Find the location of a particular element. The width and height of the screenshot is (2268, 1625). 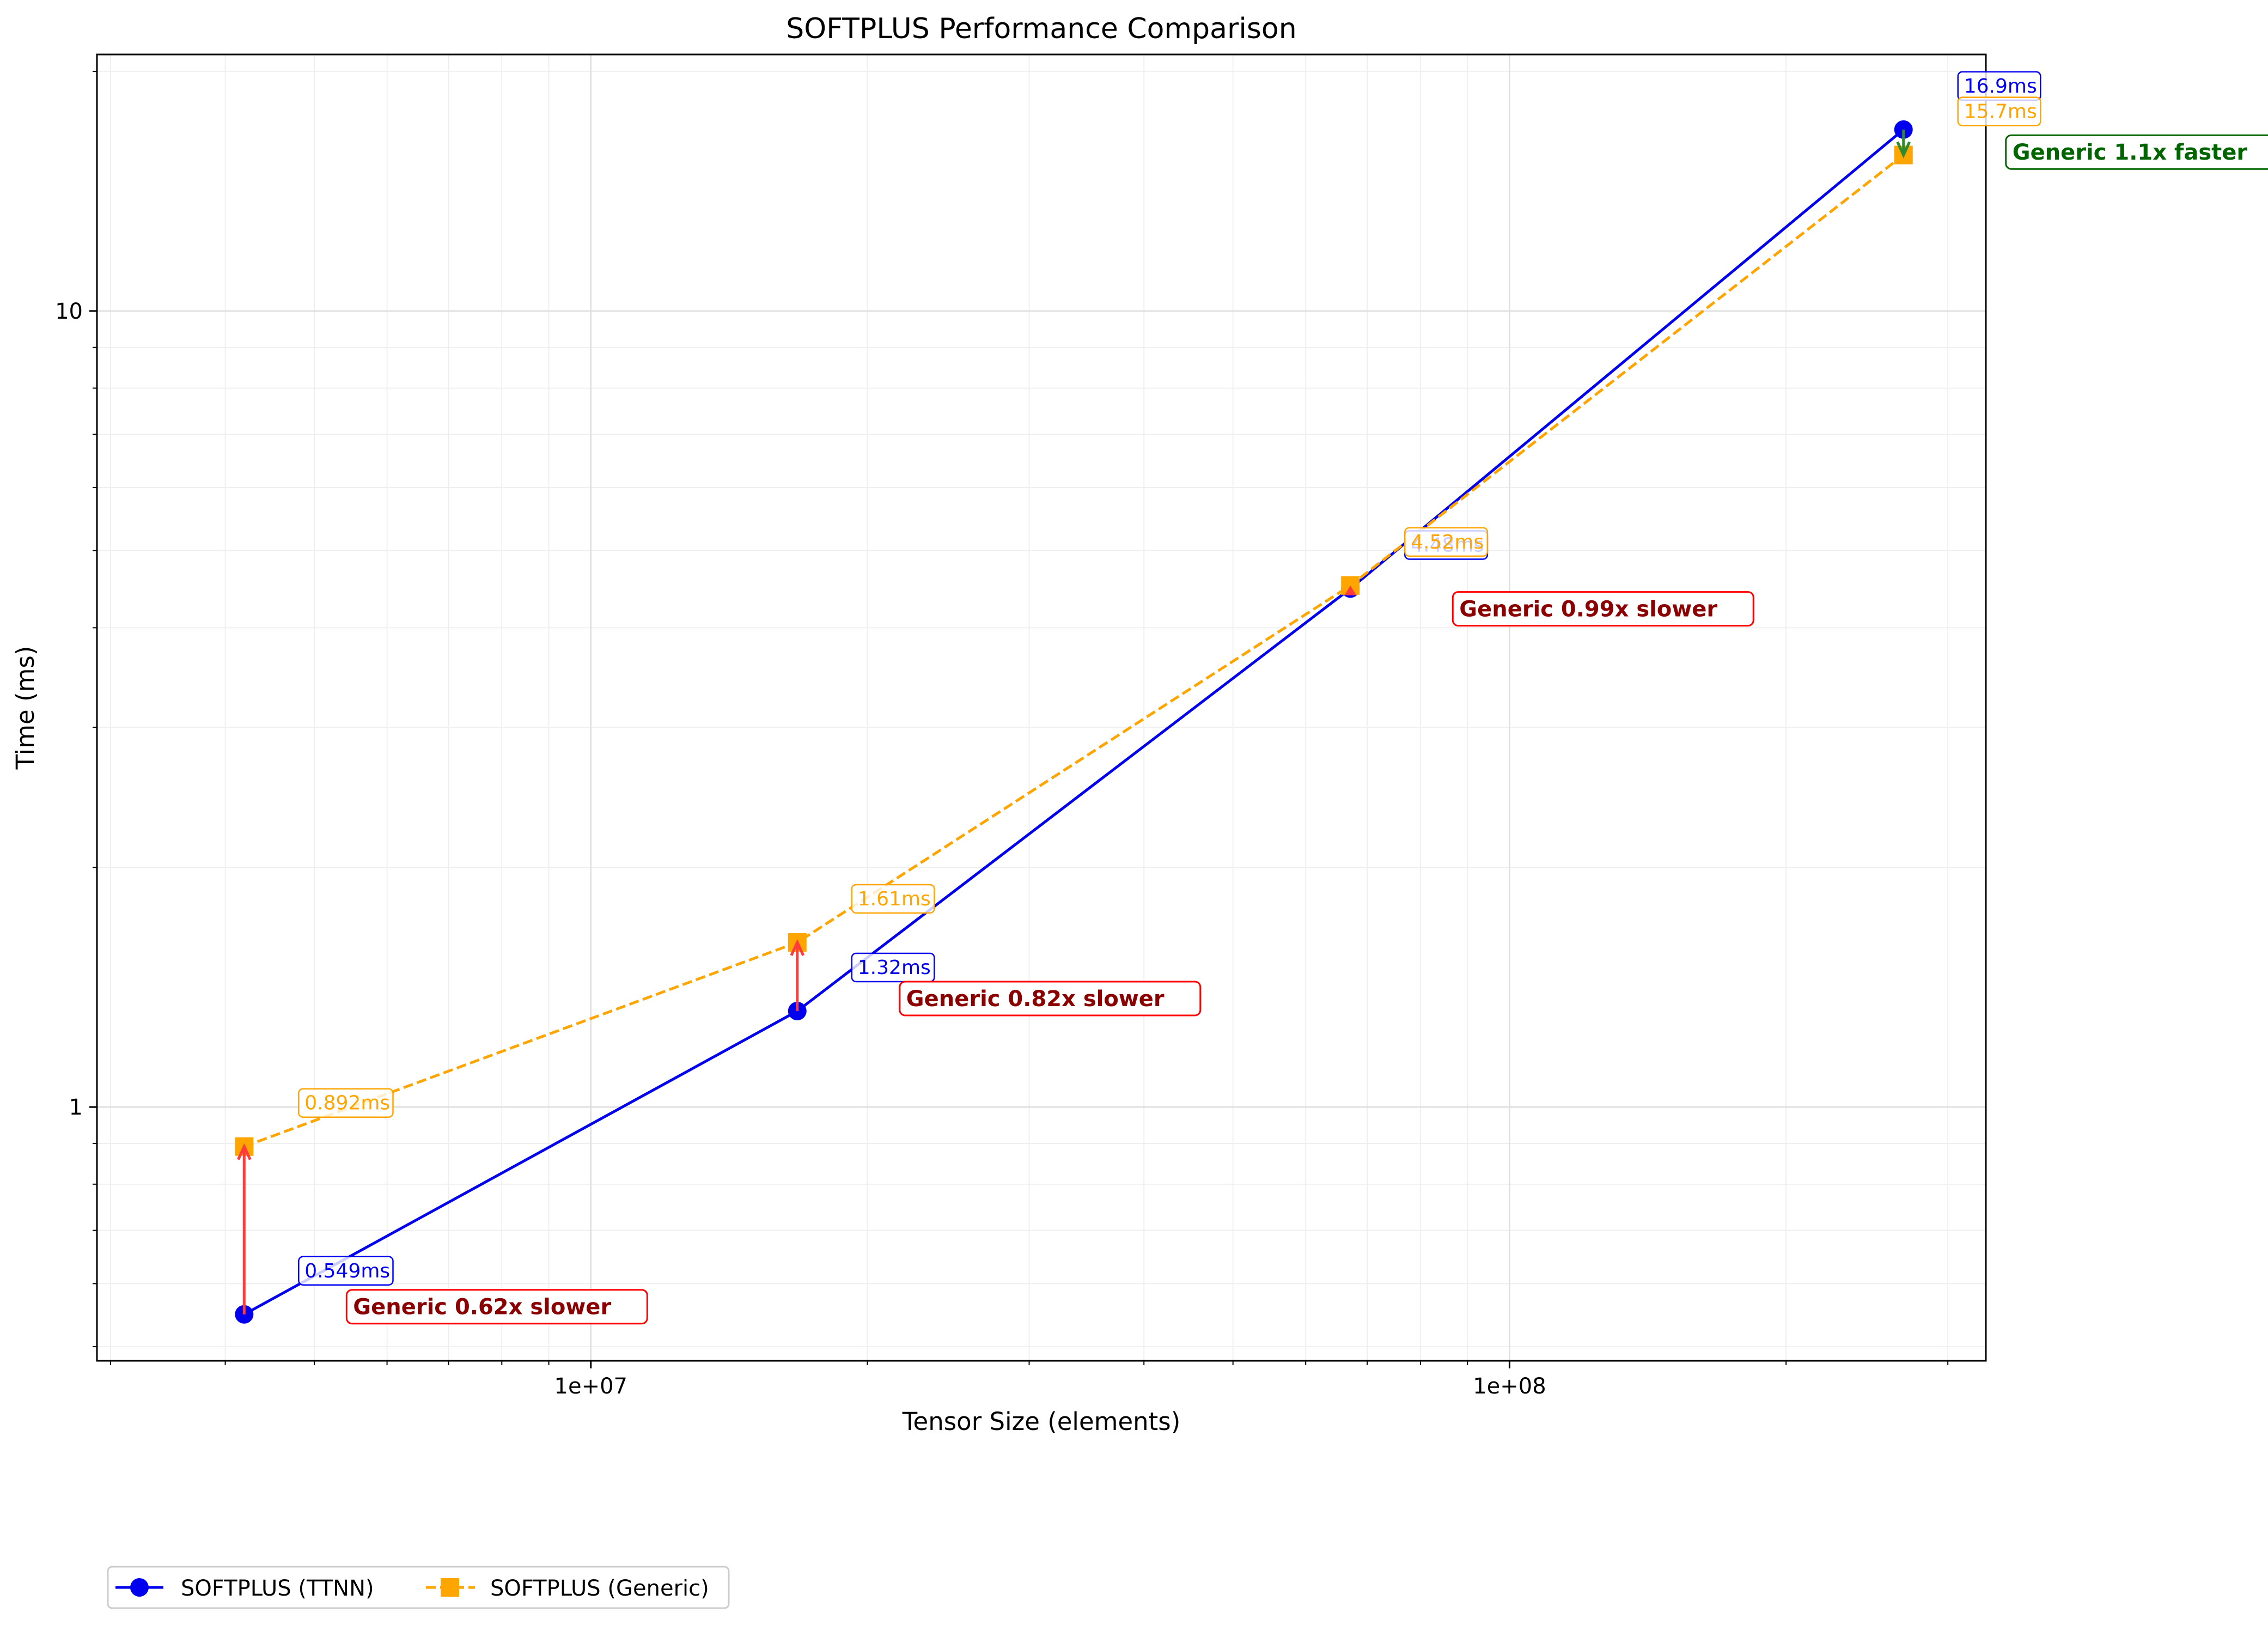

x-tick-label: 1e+08 is located at coordinates (1509, 1387).